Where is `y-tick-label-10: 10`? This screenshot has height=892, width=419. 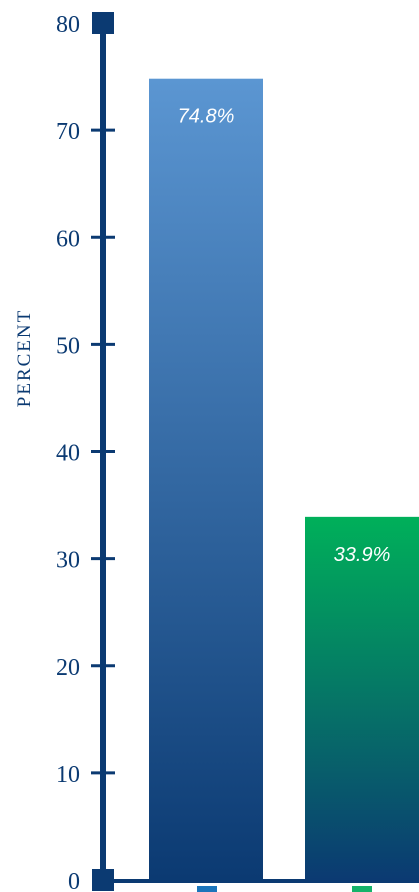 y-tick-label-10: 10 is located at coordinates (68, 775).